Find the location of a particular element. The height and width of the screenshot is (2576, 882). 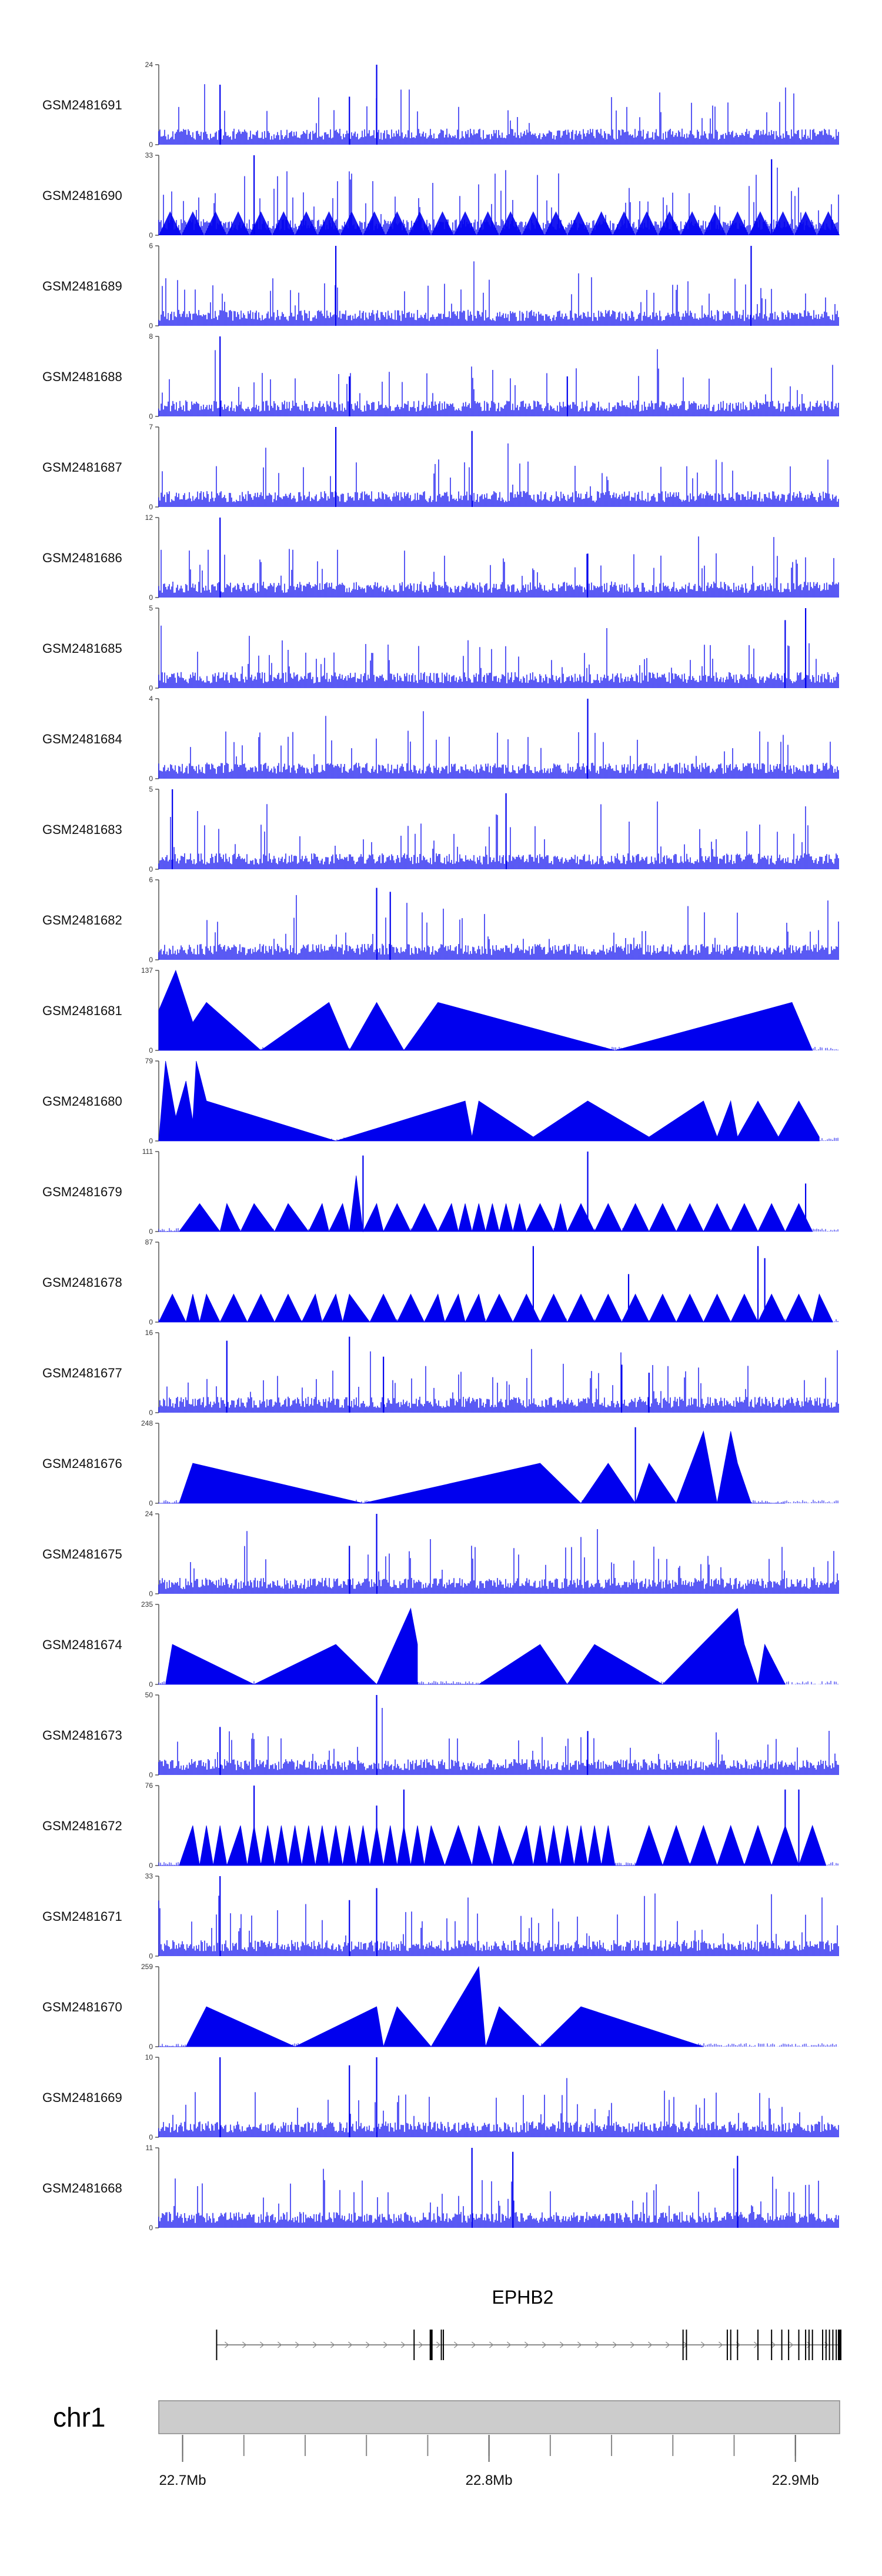

track-label: GSM2481675 is located at coordinates (82, 1554).